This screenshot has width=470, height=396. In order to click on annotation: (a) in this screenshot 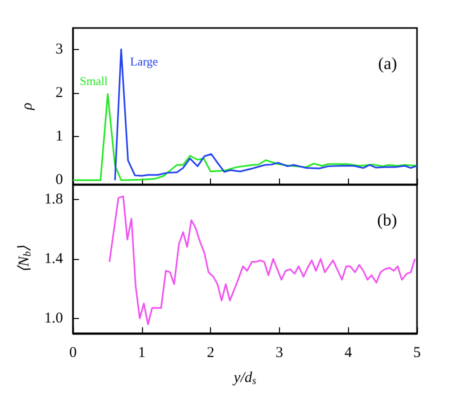, I will do `click(388, 63)`.